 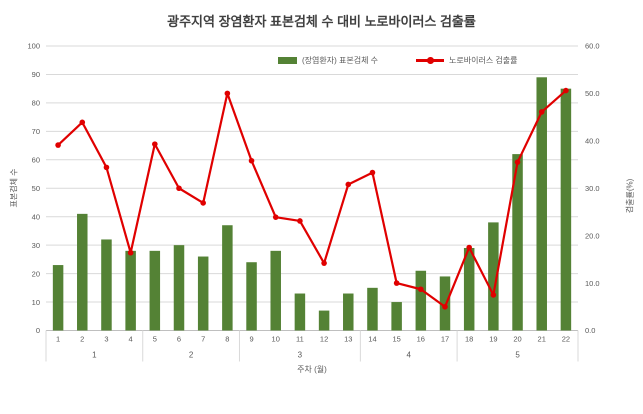 I want to click on week-label: 2, so click(x=82, y=339).